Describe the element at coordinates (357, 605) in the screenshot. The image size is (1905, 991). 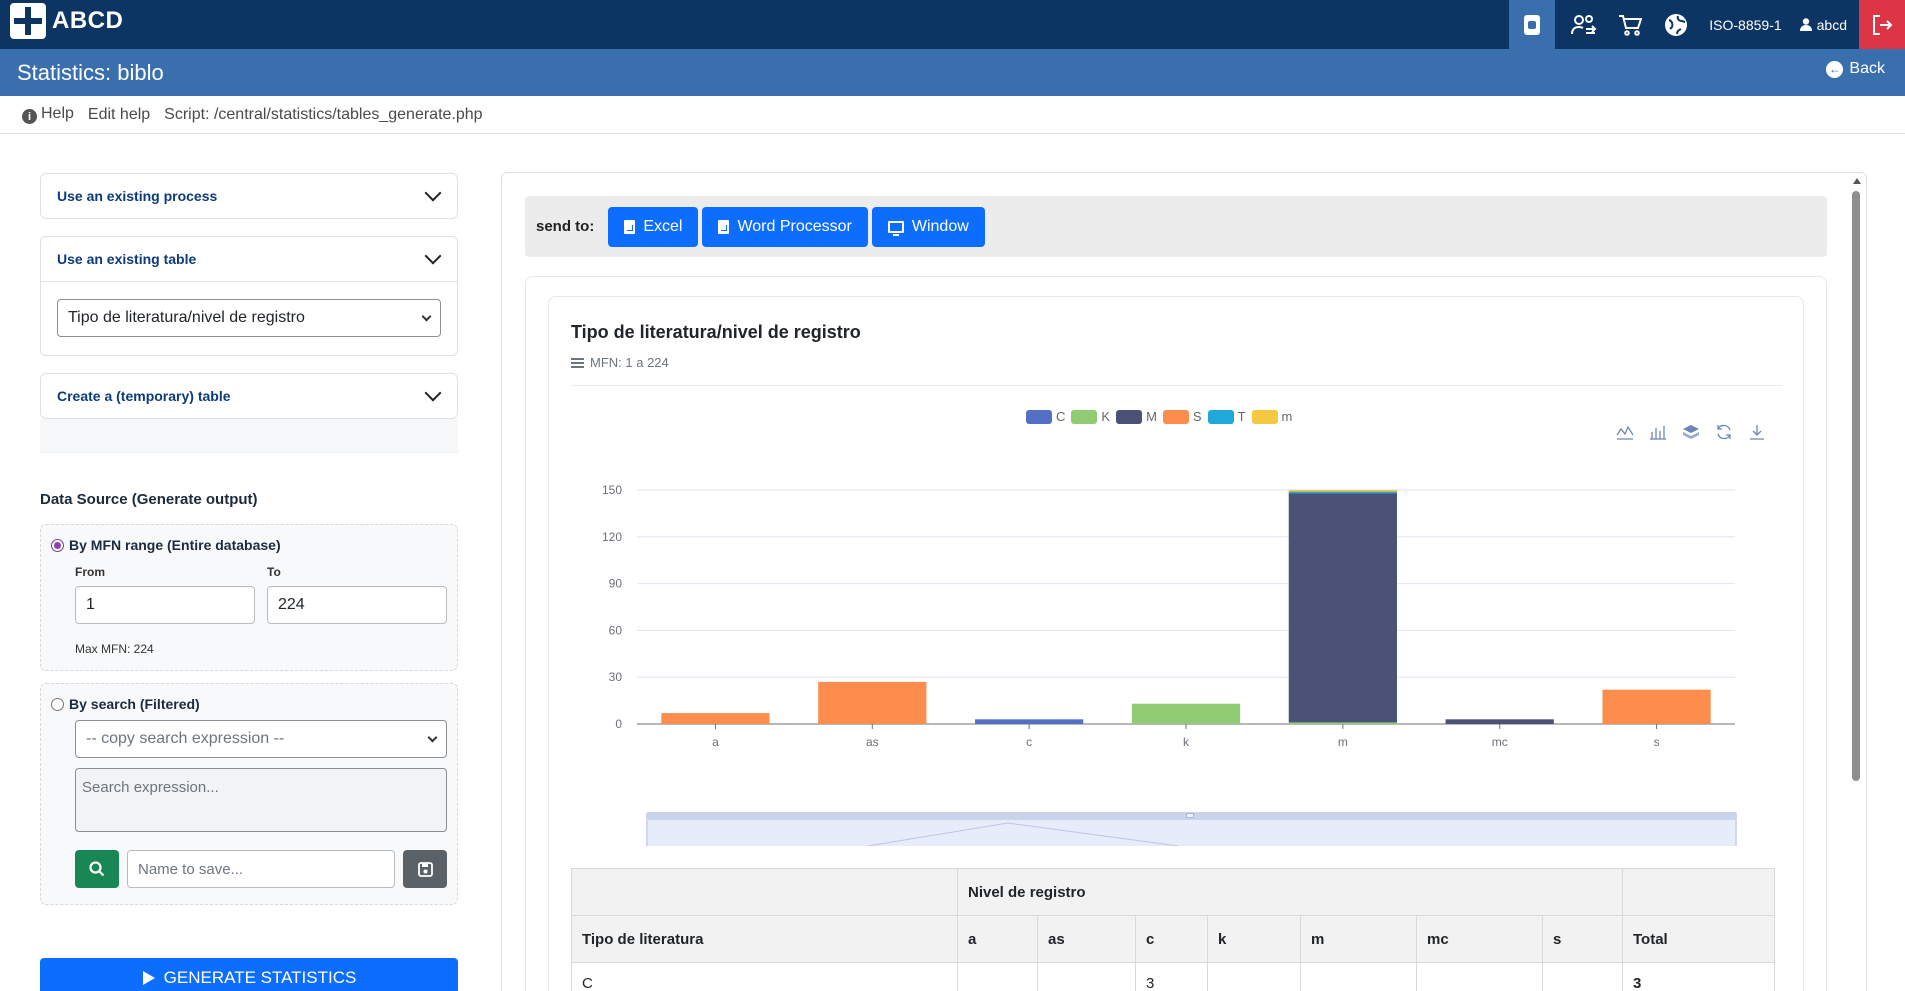
I see `to-input: 224` at that location.